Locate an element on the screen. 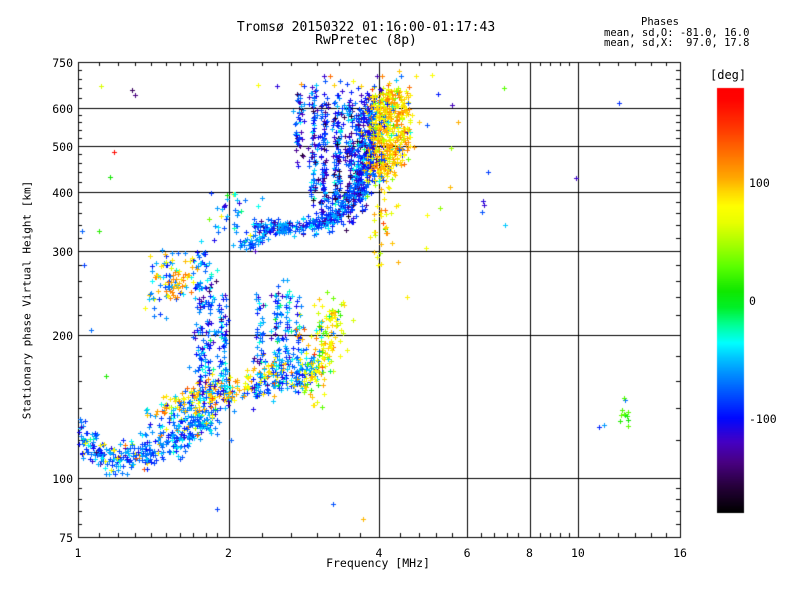 The width and height of the screenshot is (800, 600). x-axis-label: Frequency [MHz] is located at coordinates (378, 563).